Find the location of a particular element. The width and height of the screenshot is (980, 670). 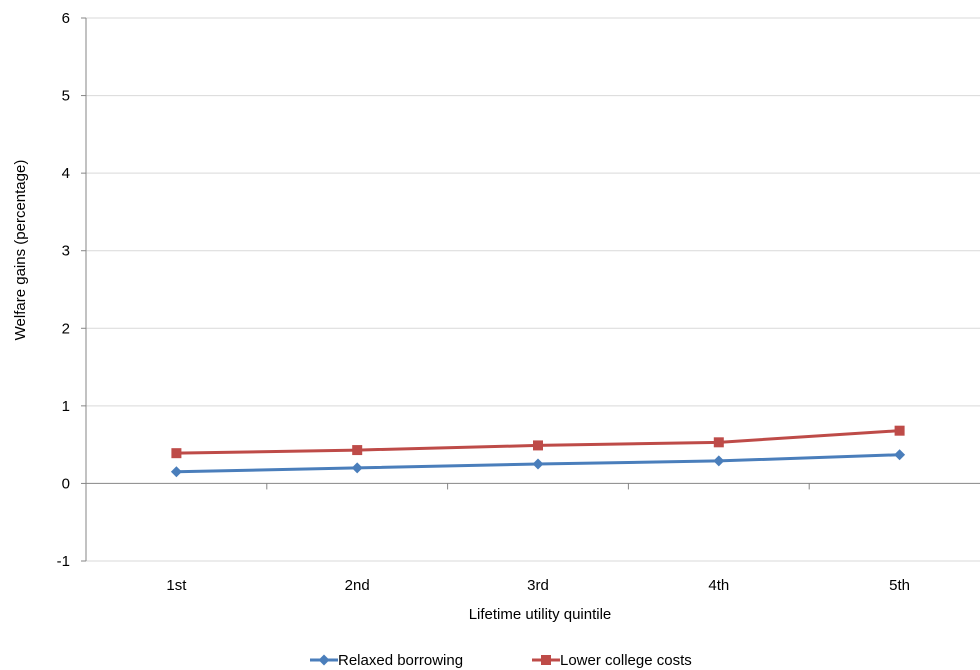

legend-label: Relaxed borrowing is located at coordinates (400, 660).